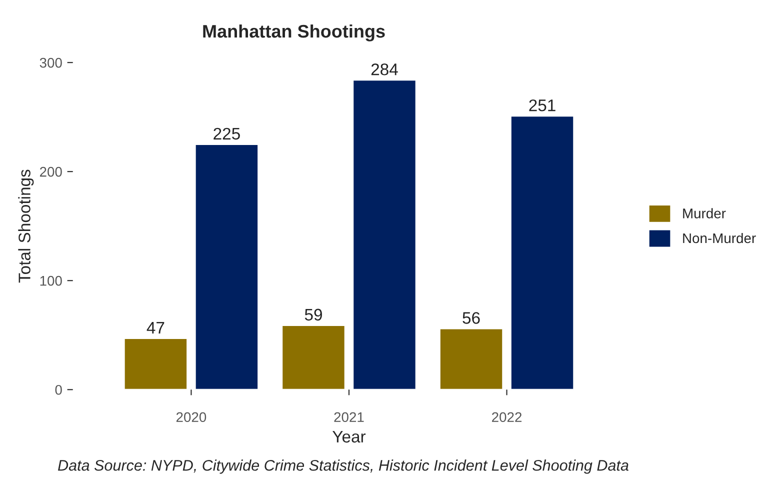  Describe the element at coordinates (719, 238) in the screenshot. I see `legend-label: Non-Murder` at that location.